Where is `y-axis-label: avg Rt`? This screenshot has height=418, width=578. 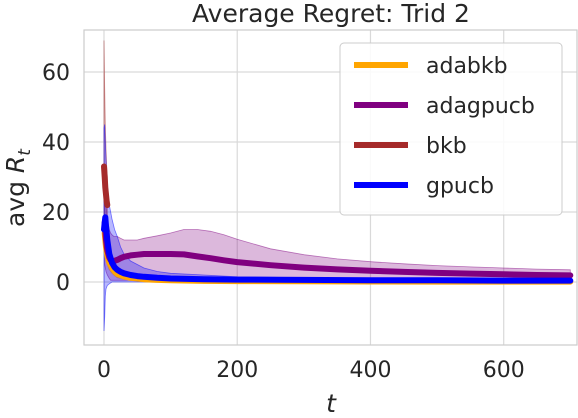 y-axis-label: avg Rt is located at coordinates (18, 187).